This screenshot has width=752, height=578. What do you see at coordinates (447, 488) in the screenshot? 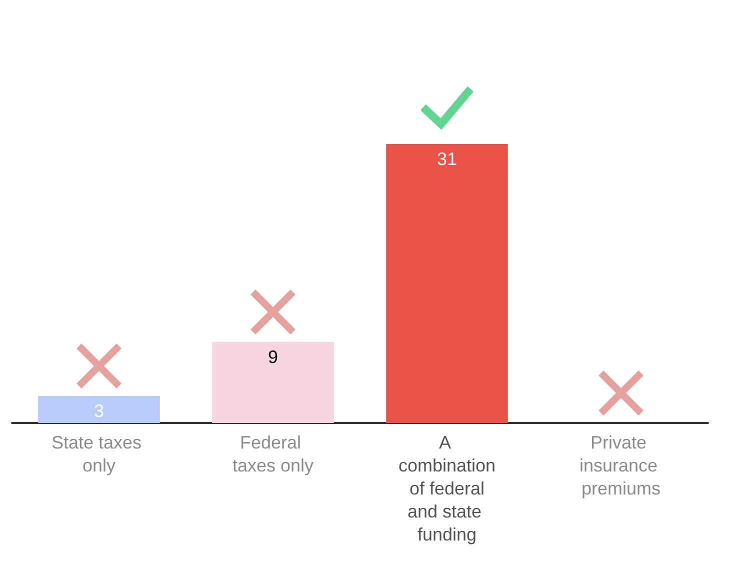
I see `x-tick-label: A combination of federal and state funding` at bounding box center [447, 488].